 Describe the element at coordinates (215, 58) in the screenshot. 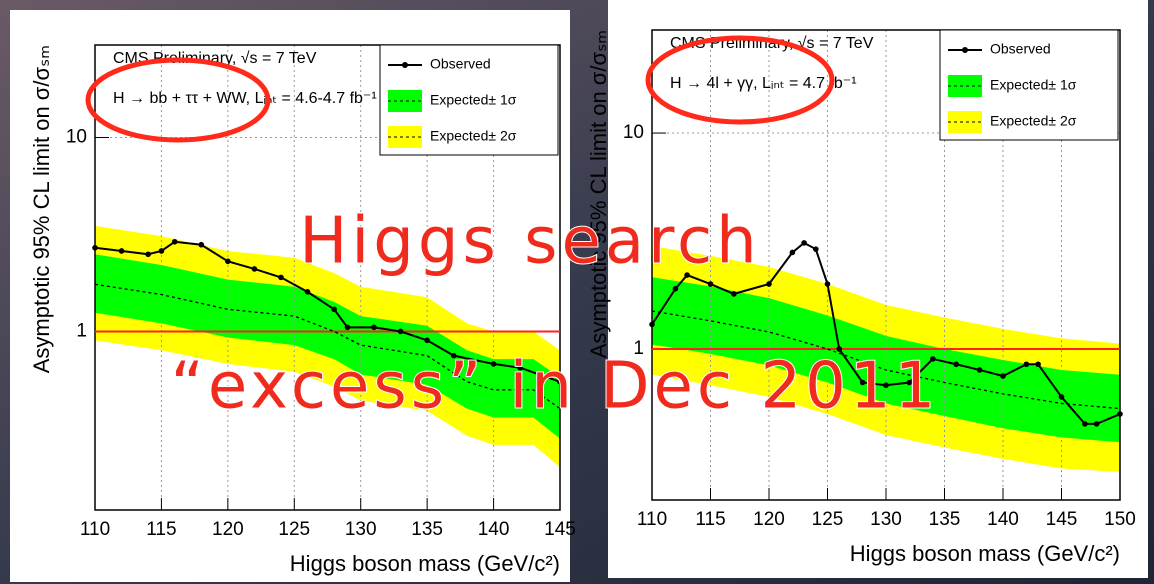

I see `annotation: CMS Preliminary, √s = 7 TeV` at that location.